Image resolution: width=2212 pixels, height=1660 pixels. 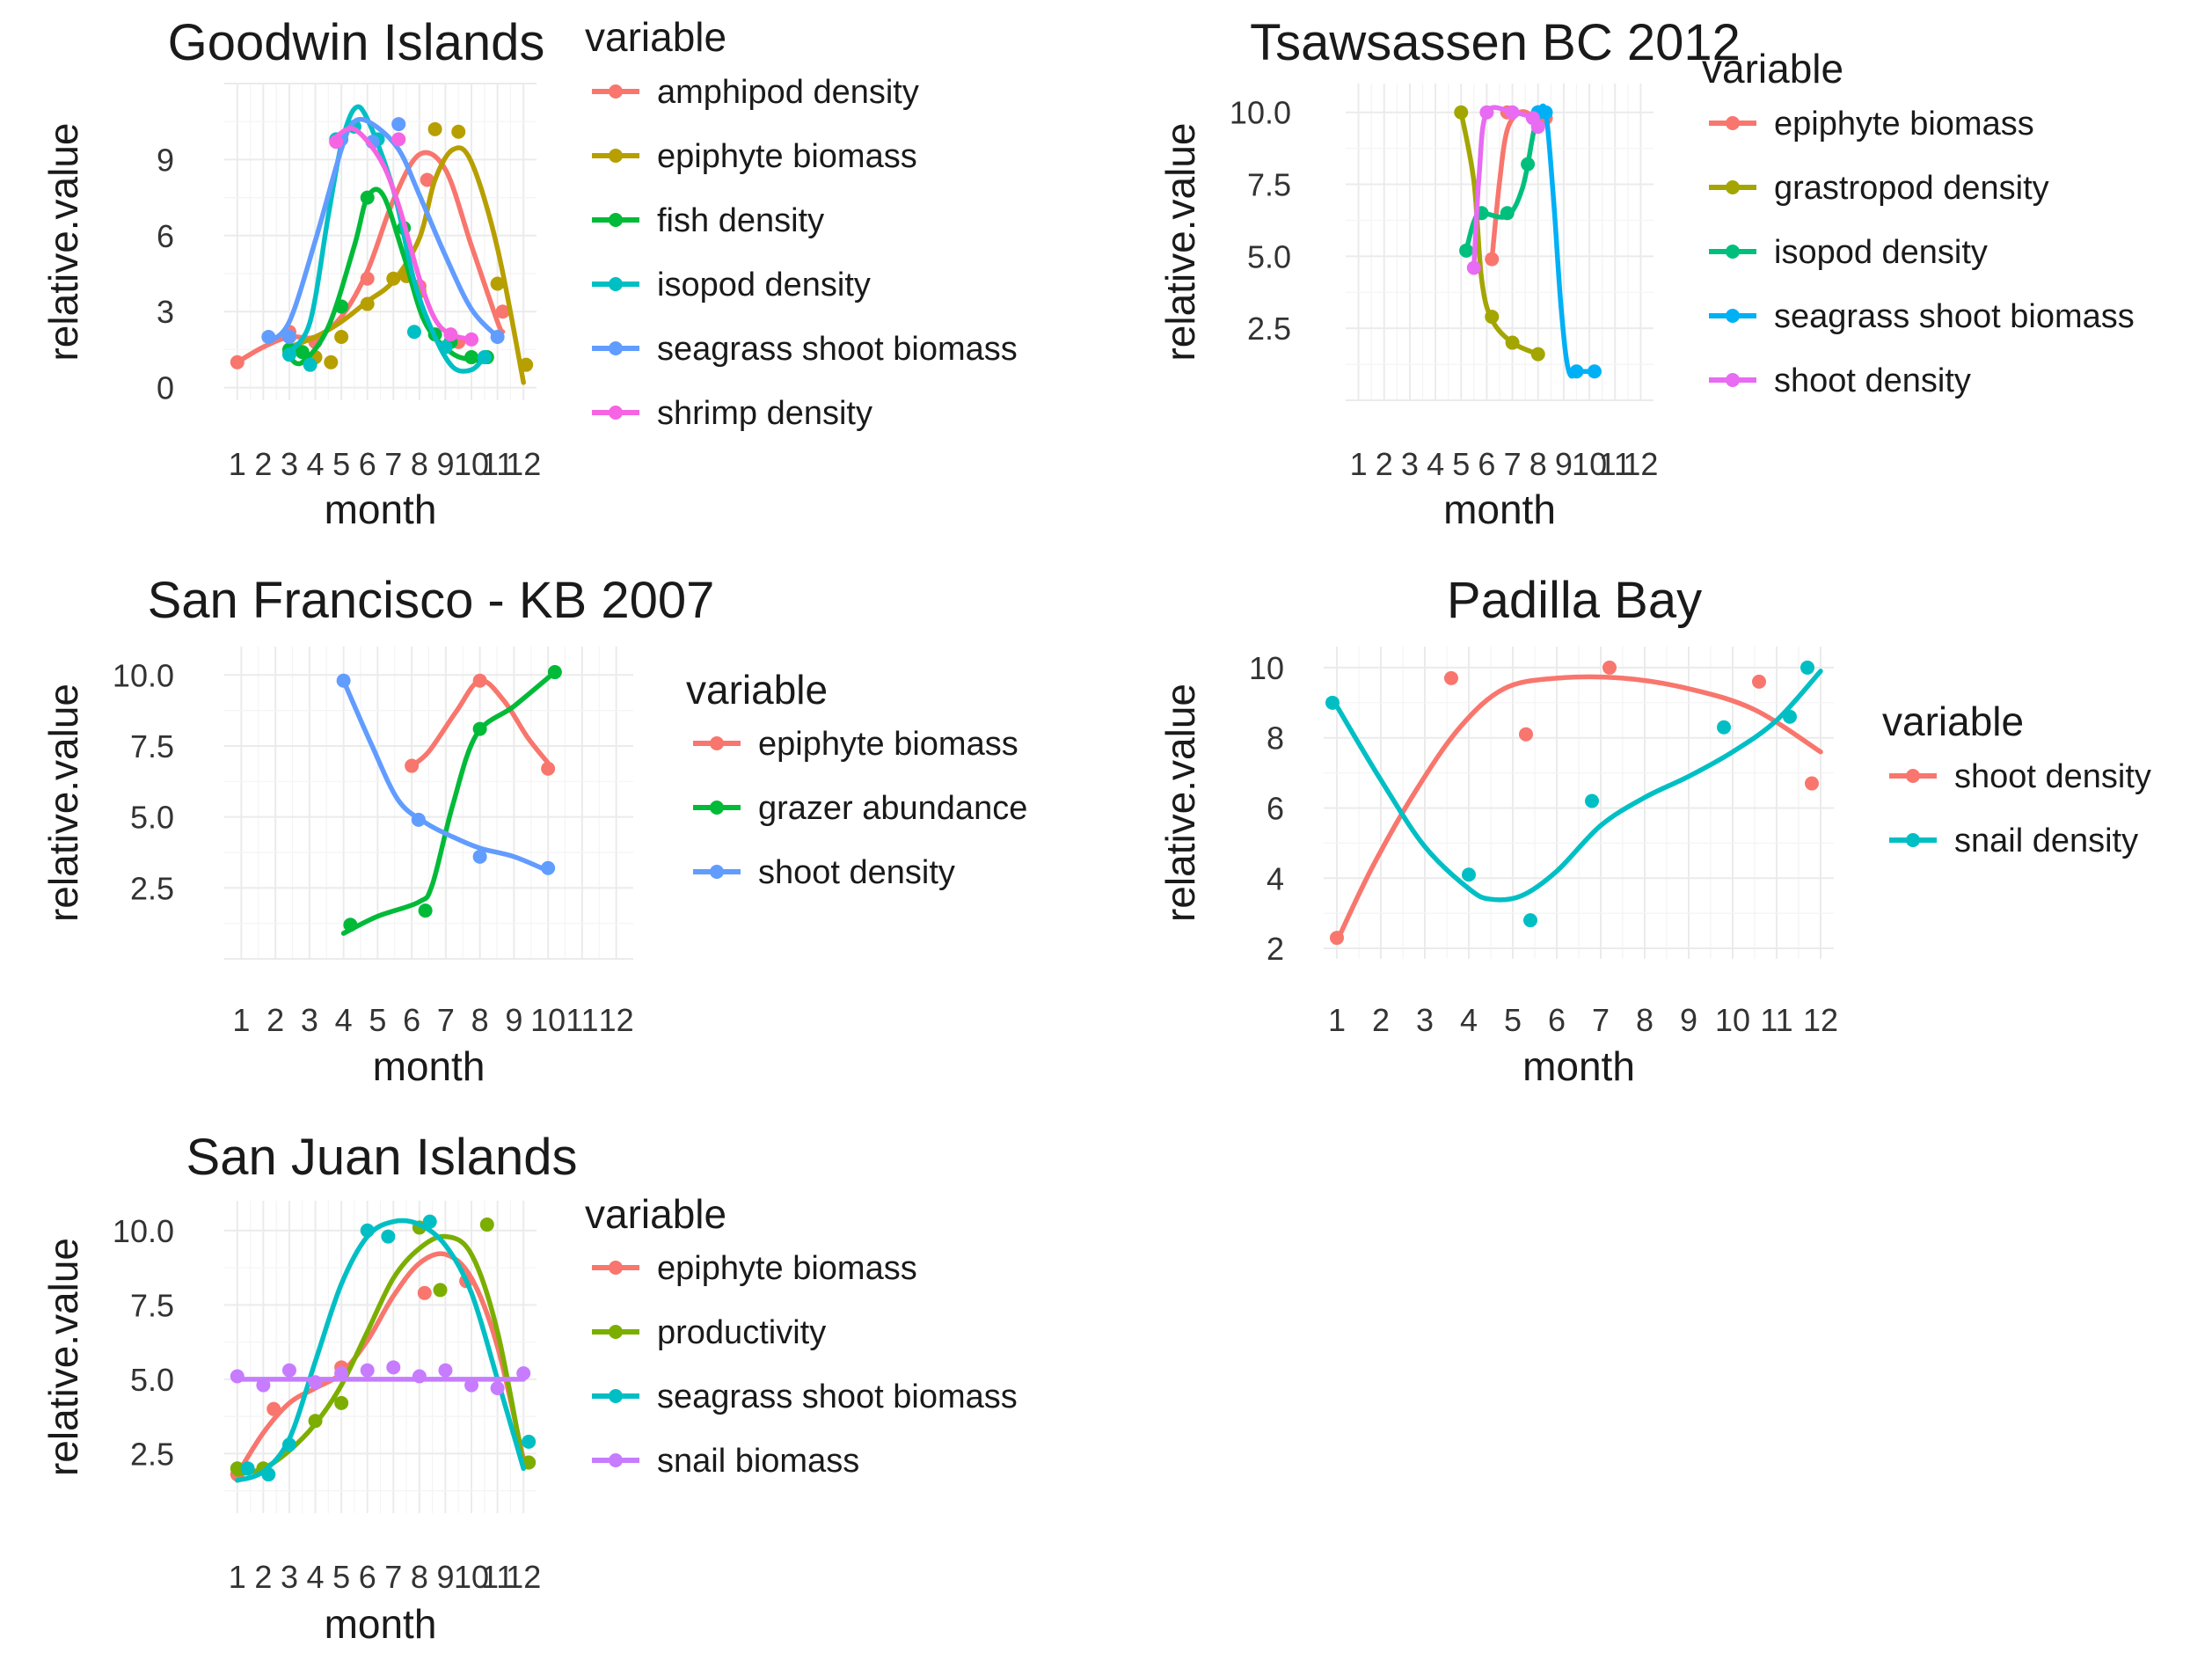 I want to click on y-tick-label: 0, so click(x=165, y=388).